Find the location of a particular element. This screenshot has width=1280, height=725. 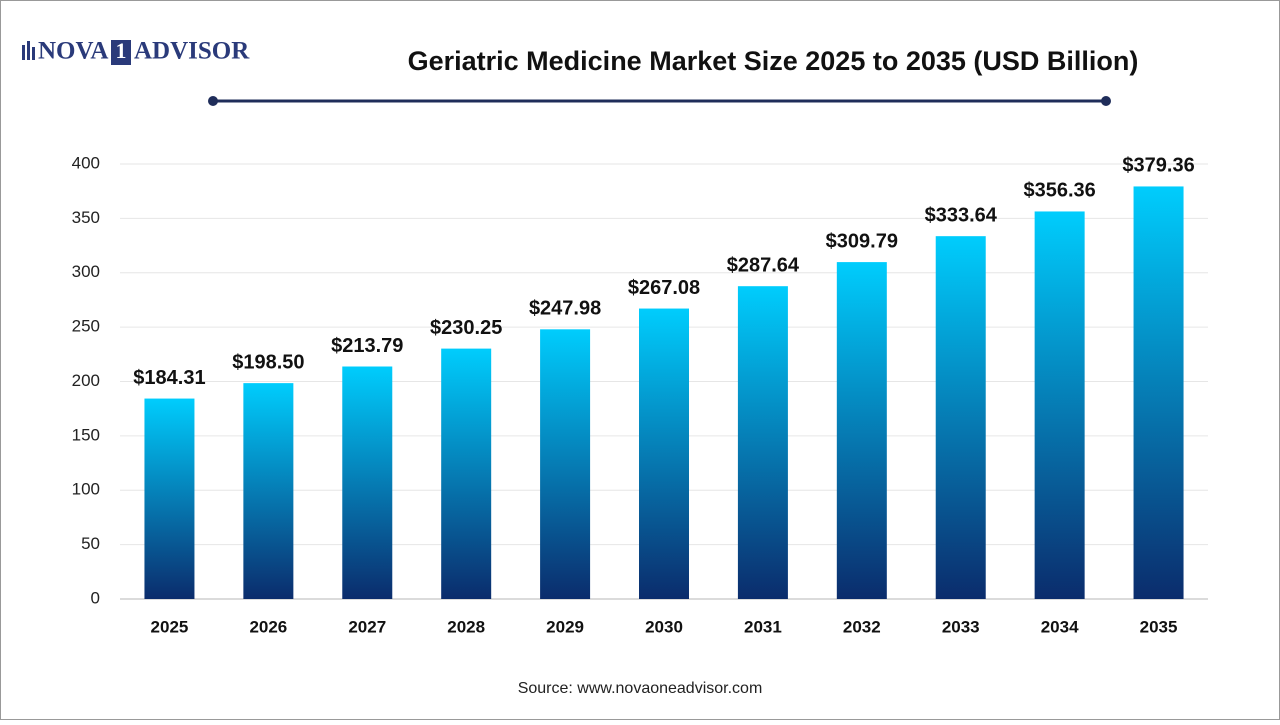

y-tick-label: 350 is located at coordinates (86, 217).